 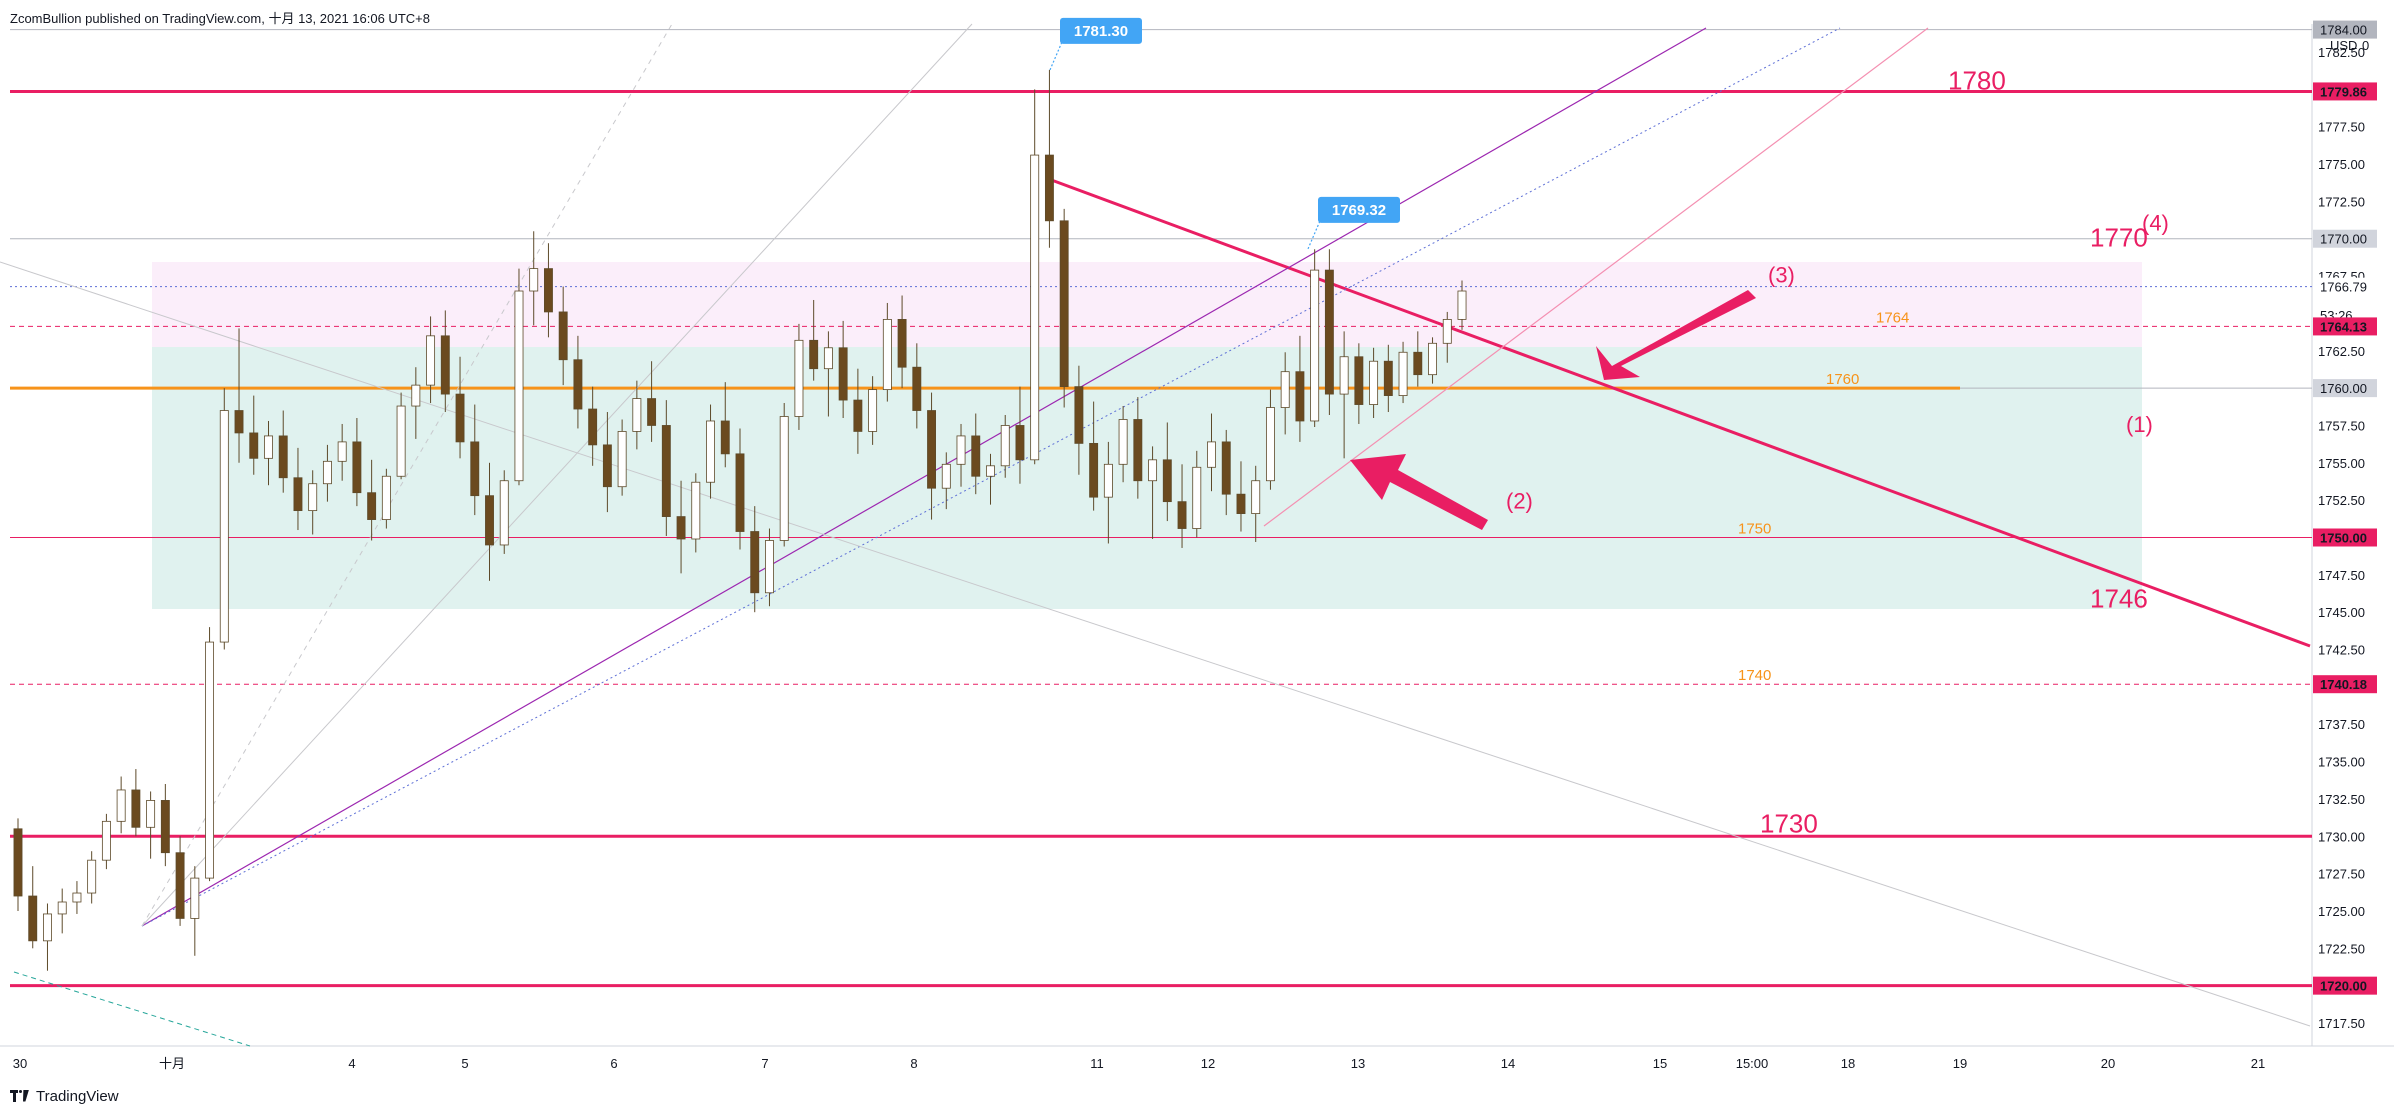 I want to click on price-badge-1770.00: 1770.00, so click(x=2345, y=238).